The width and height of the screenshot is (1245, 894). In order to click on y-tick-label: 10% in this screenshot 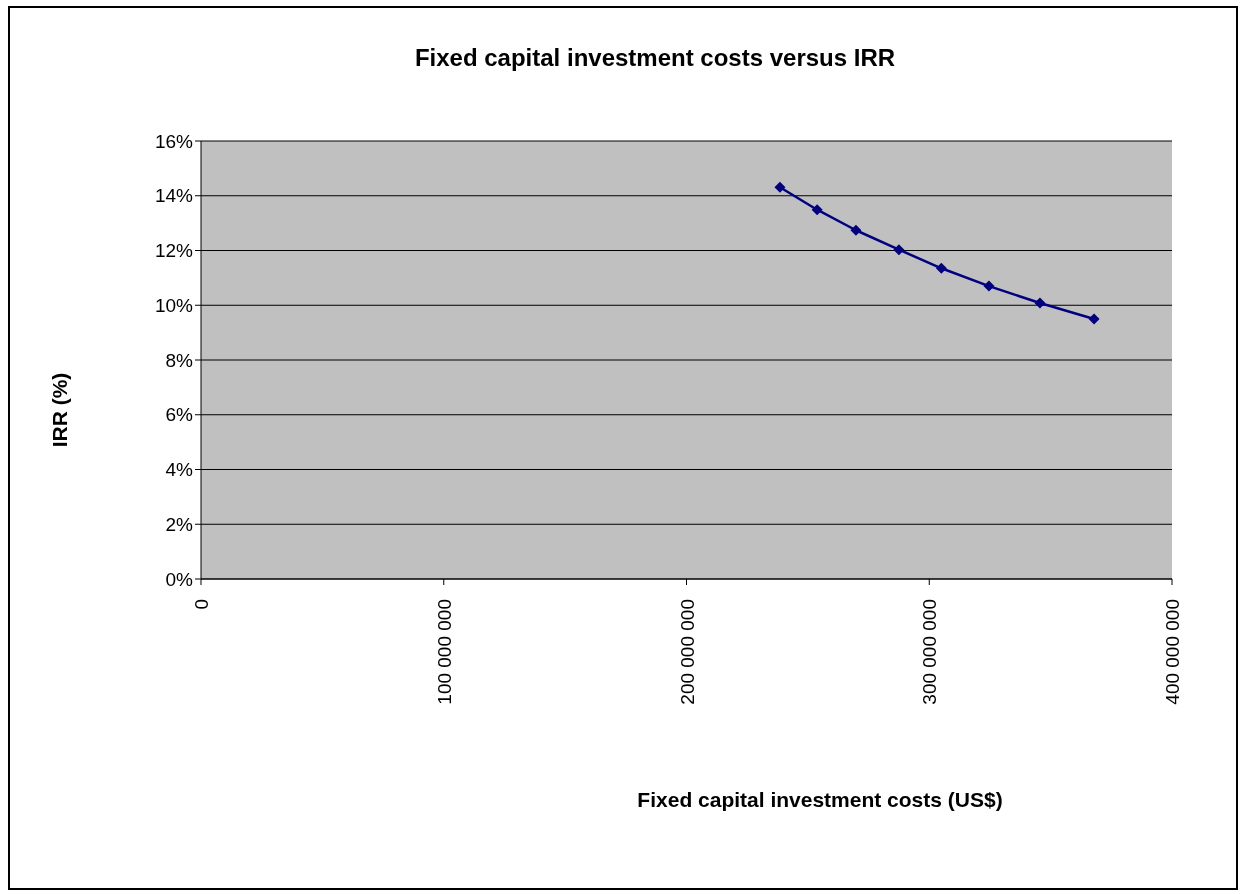, I will do `click(174, 305)`.